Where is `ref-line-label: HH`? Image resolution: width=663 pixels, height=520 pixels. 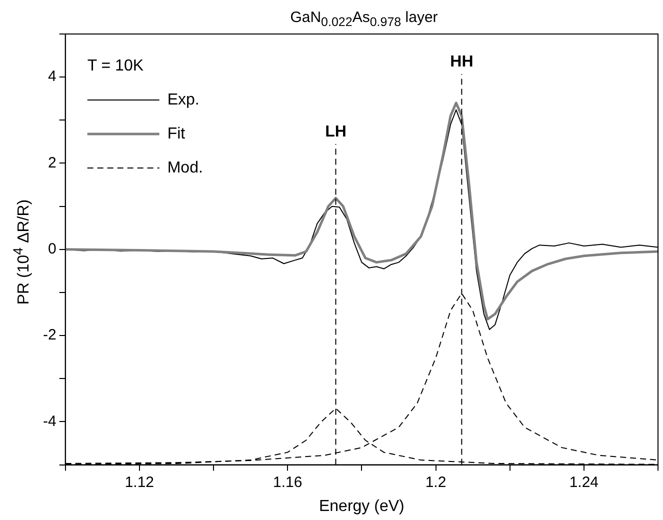 ref-line-label: HH is located at coordinates (462, 61).